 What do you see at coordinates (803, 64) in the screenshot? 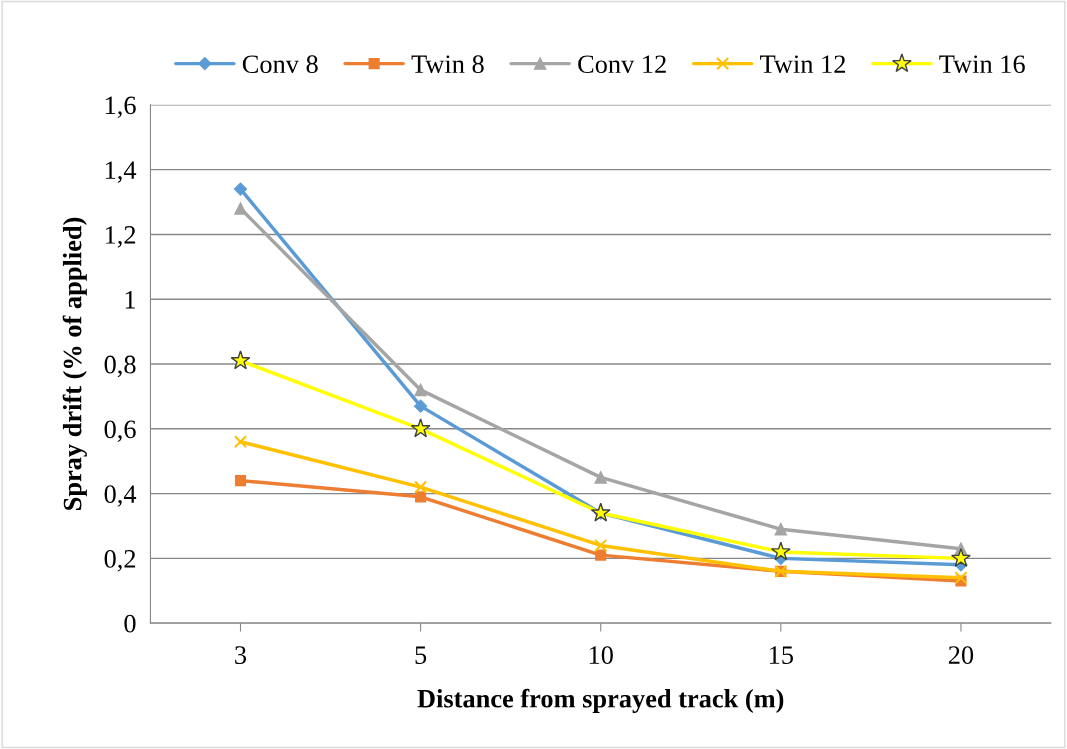
I see `legend-label: Twin 12` at bounding box center [803, 64].